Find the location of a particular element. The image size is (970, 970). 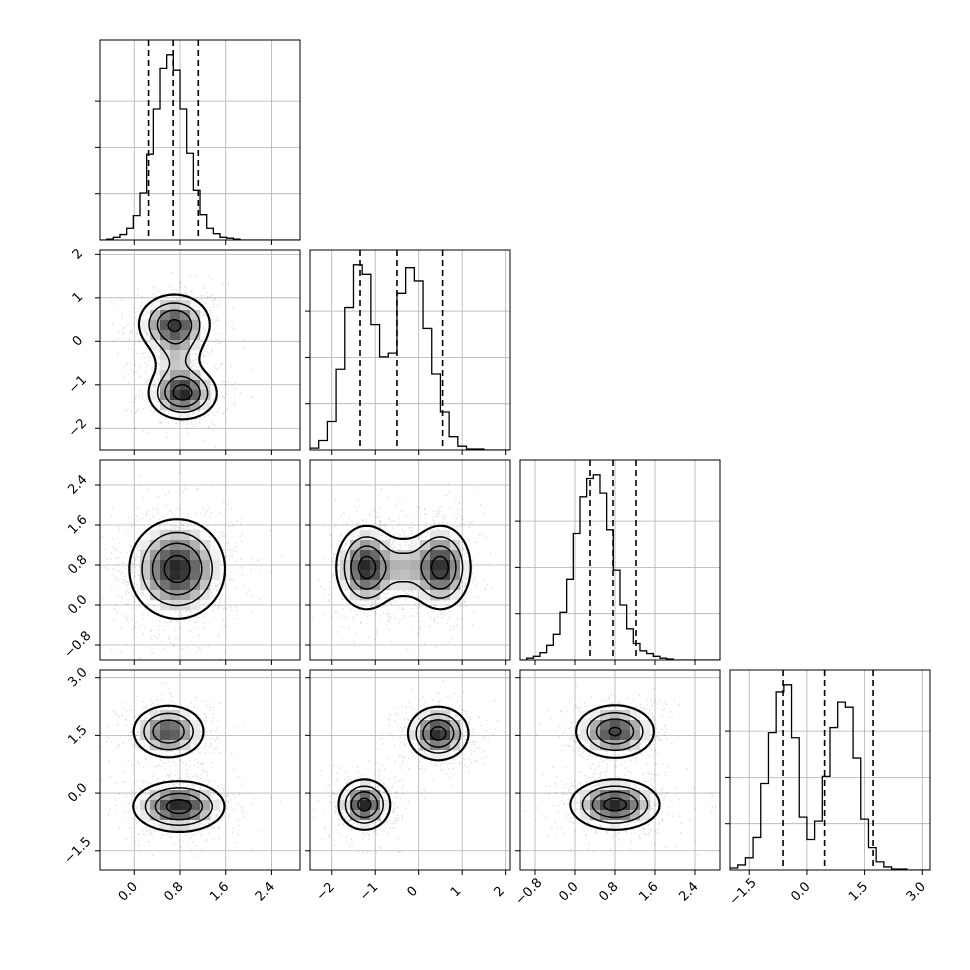

x-tick-label: −2 is located at coordinates (326, 892).